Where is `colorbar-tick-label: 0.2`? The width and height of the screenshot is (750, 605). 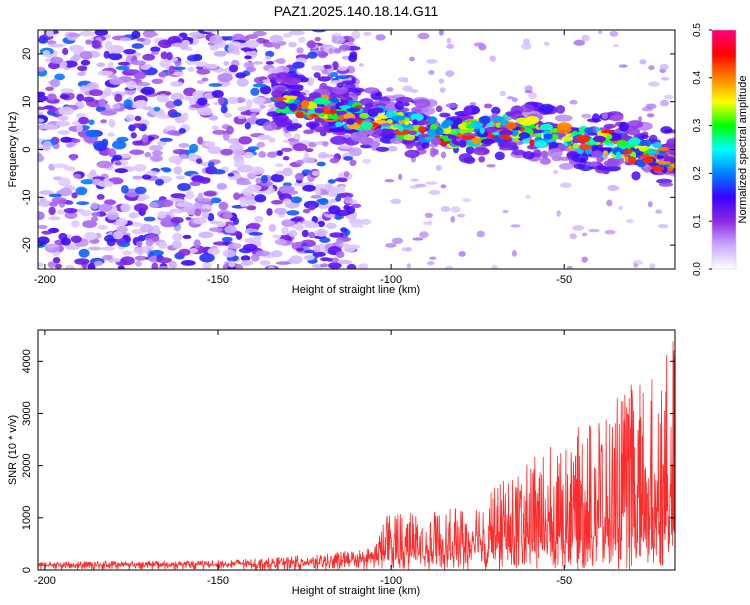
colorbar-tick-label: 0.2 is located at coordinates (697, 173).